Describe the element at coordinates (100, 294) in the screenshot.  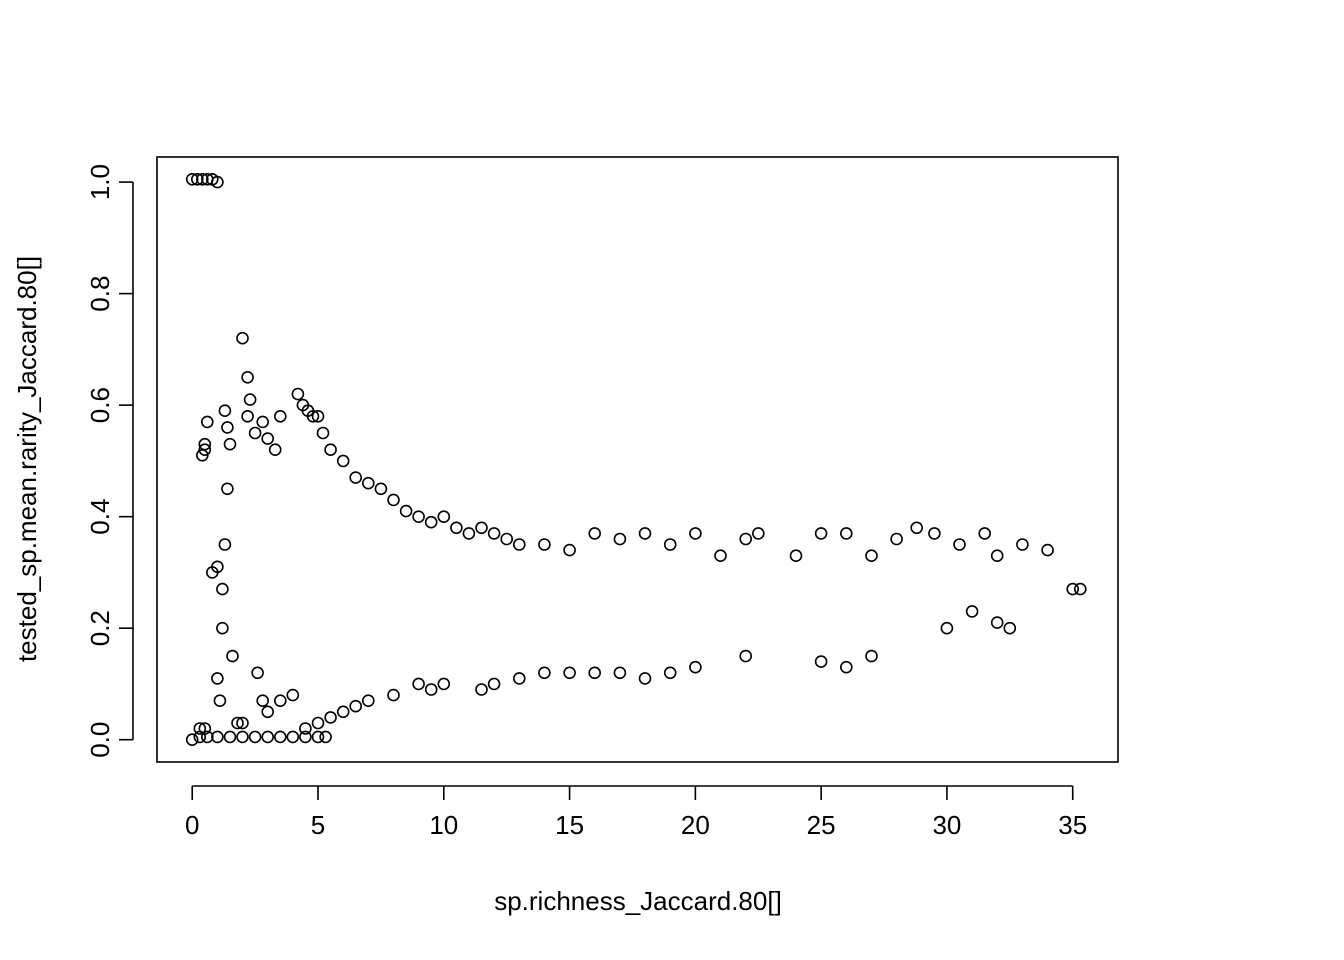
I see `y-tick-label: 0.8` at that location.